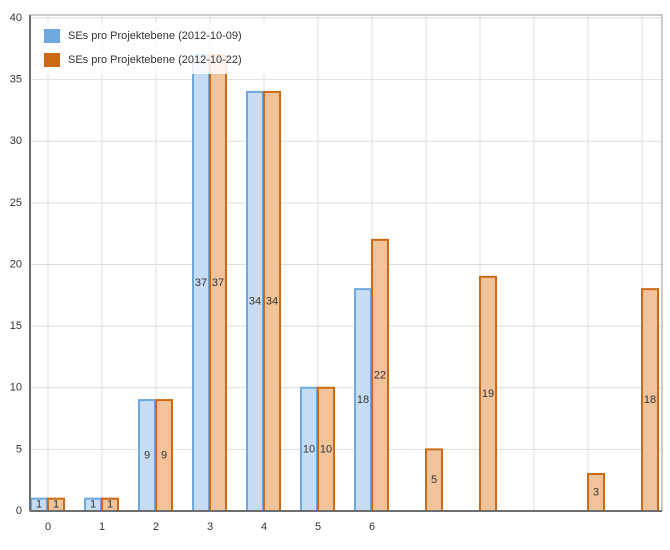 This screenshot has width=670, height=550. What do you see at coordinates (210, 527) in the screenshot?
I see `x-tick-label: 3` at bounding box center [210, 527].